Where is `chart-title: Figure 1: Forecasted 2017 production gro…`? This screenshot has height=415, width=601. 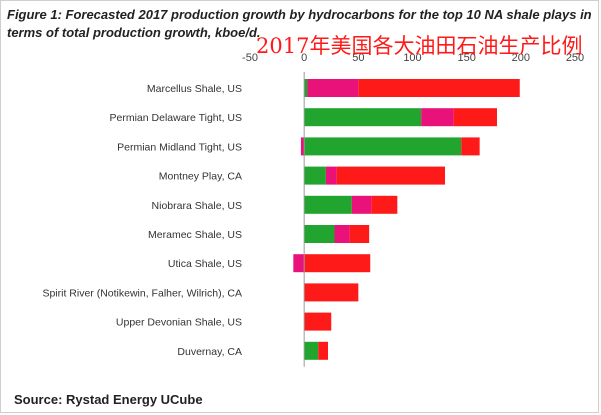
chart-title: Figure 1: Forecasted 2017 production gro… is located at coordinates (299, 23).